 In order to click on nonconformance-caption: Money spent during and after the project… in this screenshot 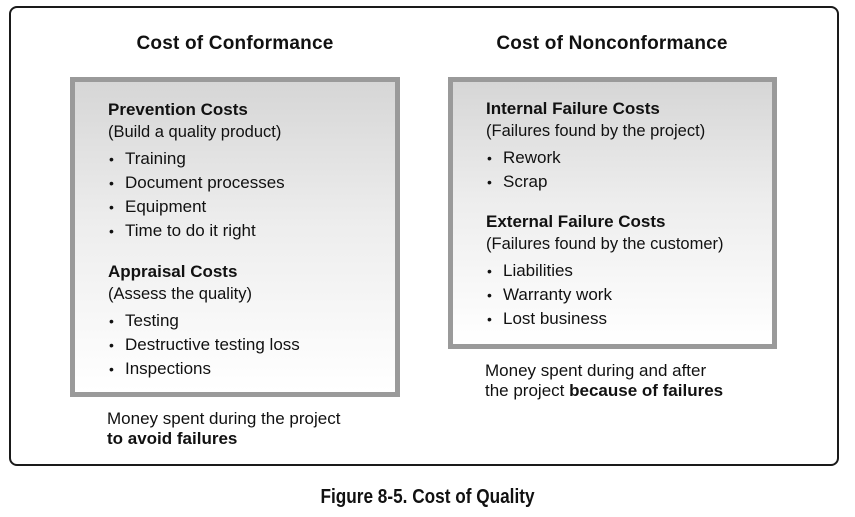, I will do `click(604, 381)`.